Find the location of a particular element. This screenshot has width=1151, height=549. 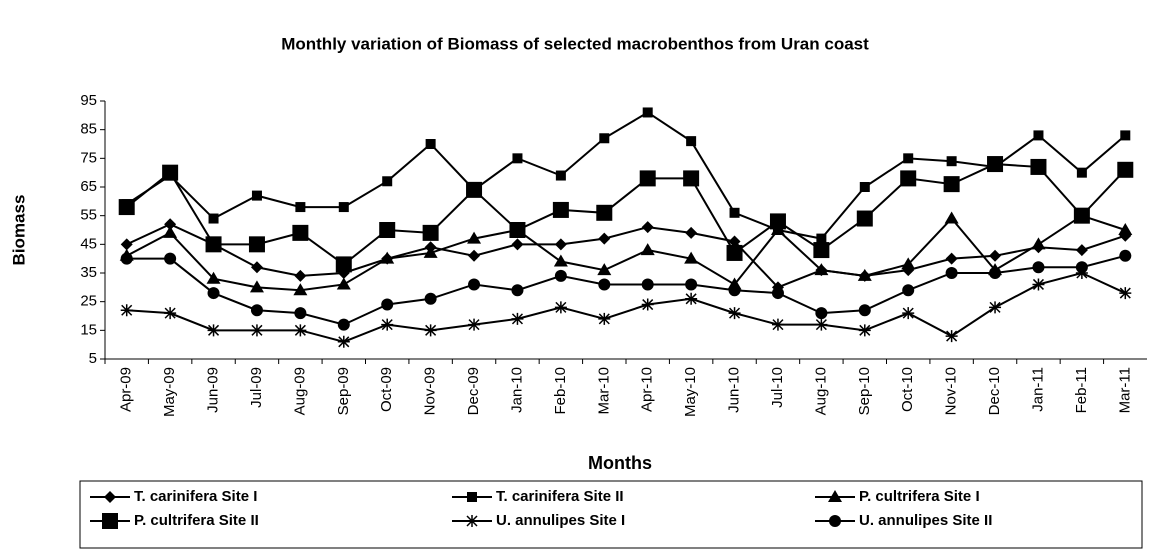

x-tick-label: Sep-09 is located at coordinates (343, 391).